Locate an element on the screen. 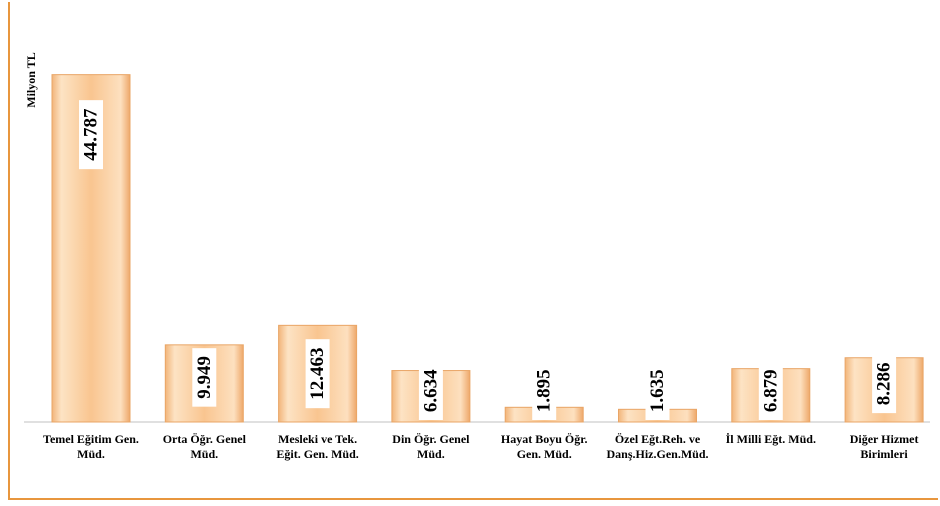  value-label-6: 6.879 is located at coordinates (770, 390).